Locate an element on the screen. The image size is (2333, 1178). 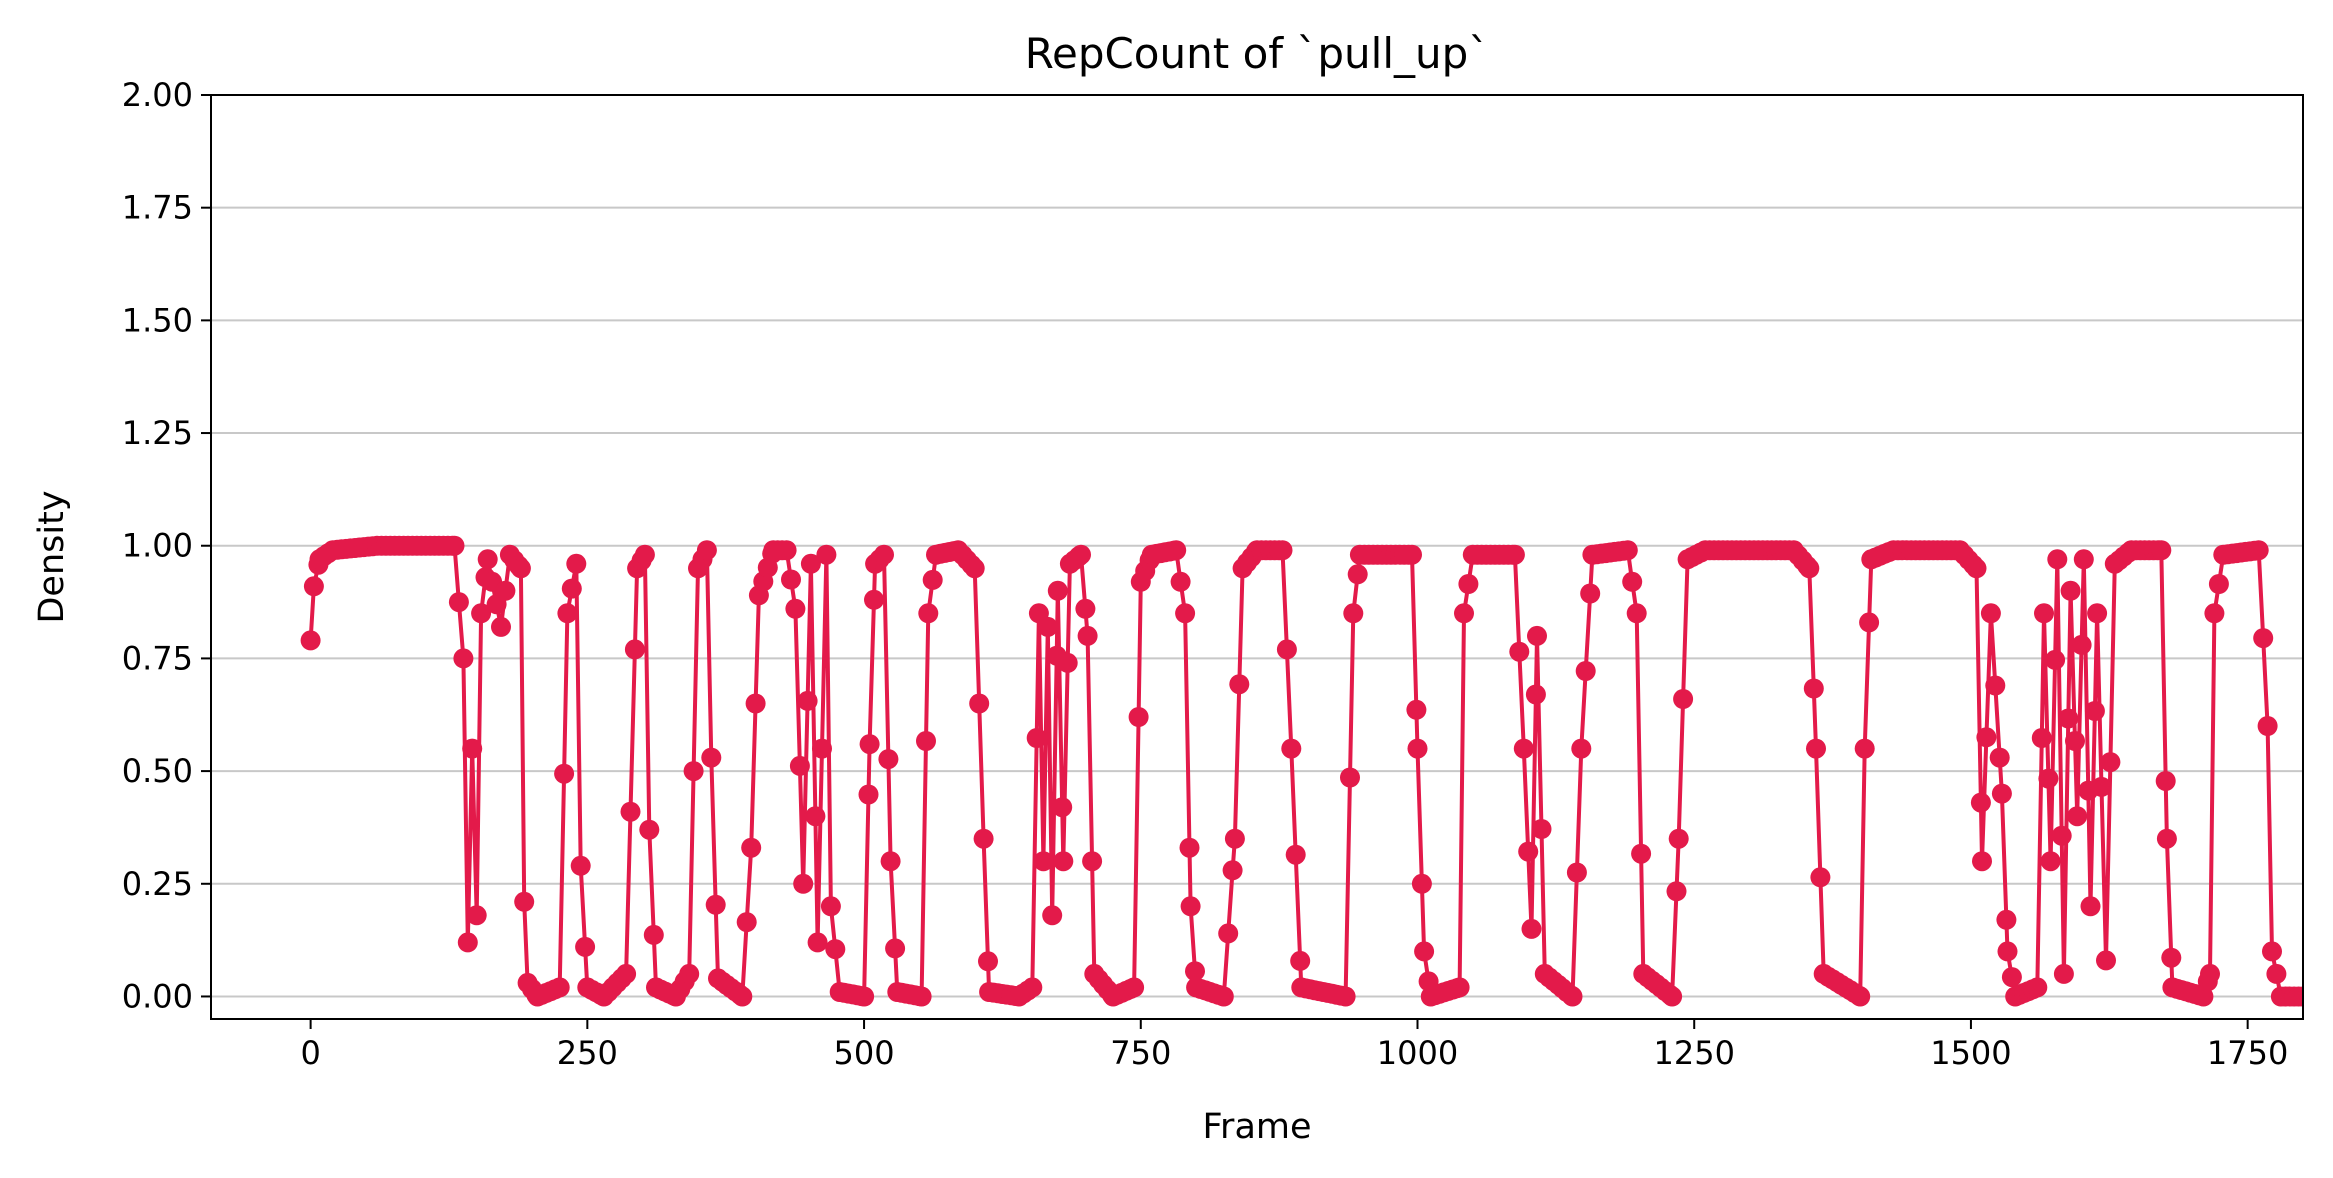
chart-title: RepCount of `pull_up` is located at coordinates (1257, 53).